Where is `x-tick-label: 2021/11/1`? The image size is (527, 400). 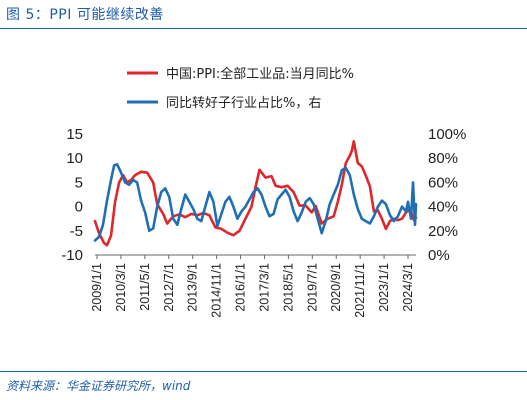 x-tick-label: 2021/11/1 is located at coordinates (360, 290).